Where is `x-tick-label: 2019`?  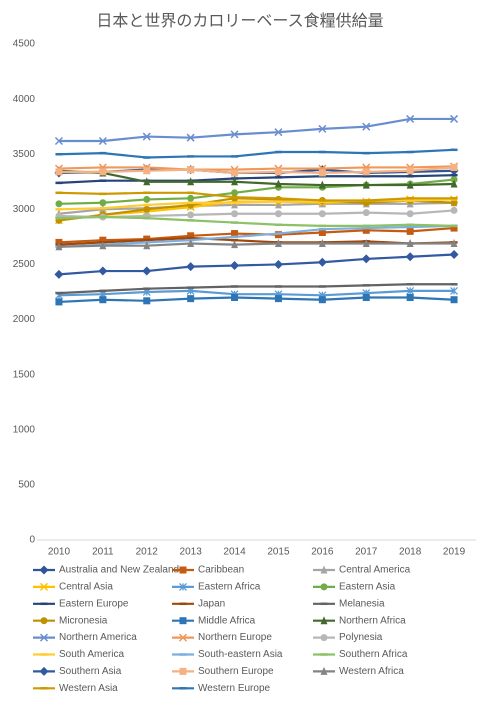
x-tick-label: 2019 is located at coordinates (454, 552).